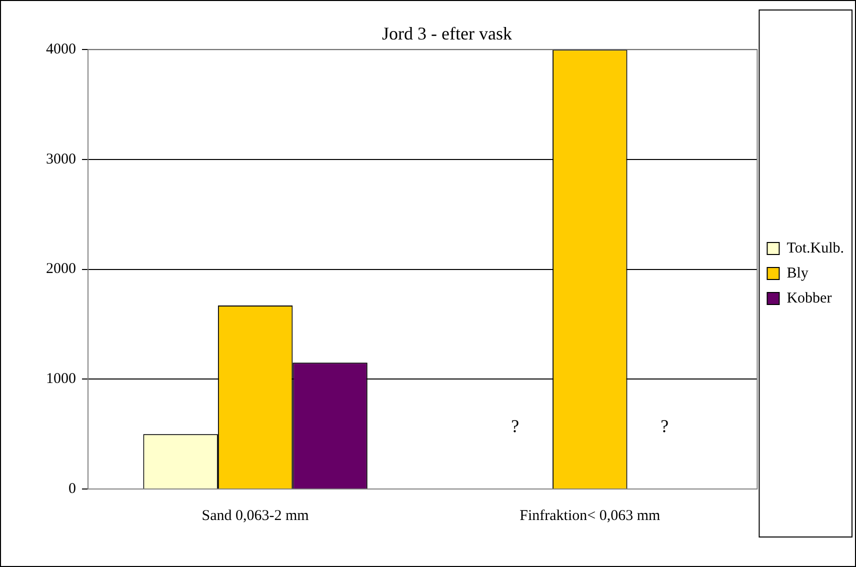 The height and width of the screenshot is (567, 856). Describe the element at coordinates (72, 488) in the screenshot. I see `y-tick-label: 0` at that location.